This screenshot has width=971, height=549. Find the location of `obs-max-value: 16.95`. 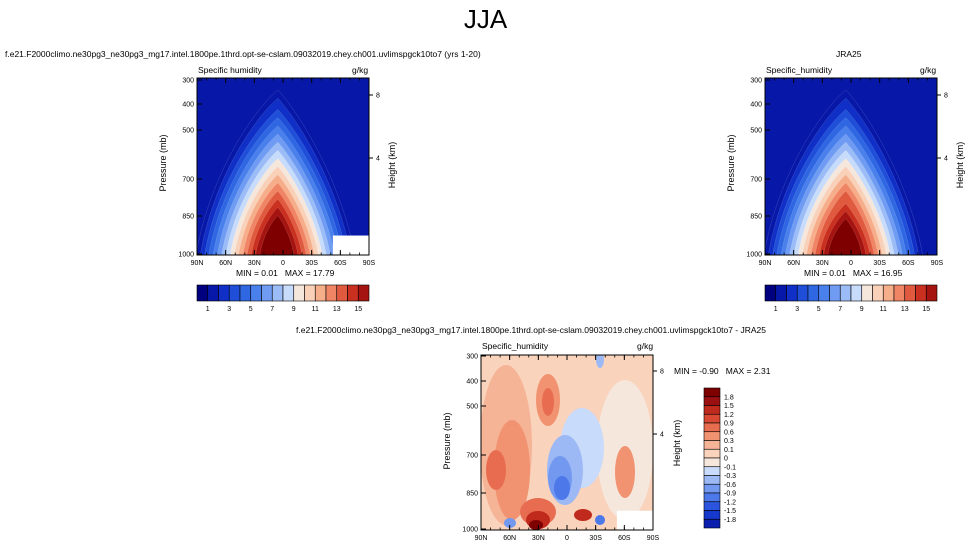

obs-max-value: 16.95 is located at coordinates (892, 273).